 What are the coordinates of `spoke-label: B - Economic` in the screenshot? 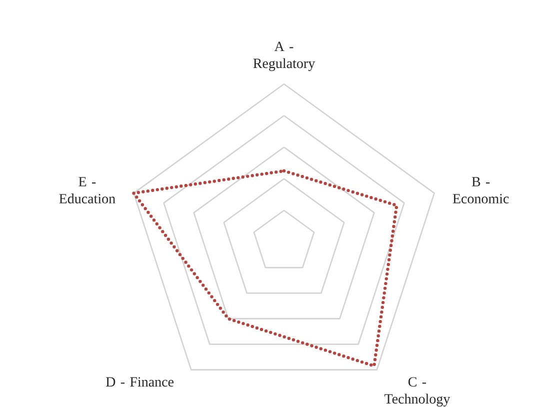 It's located at (480, 190).